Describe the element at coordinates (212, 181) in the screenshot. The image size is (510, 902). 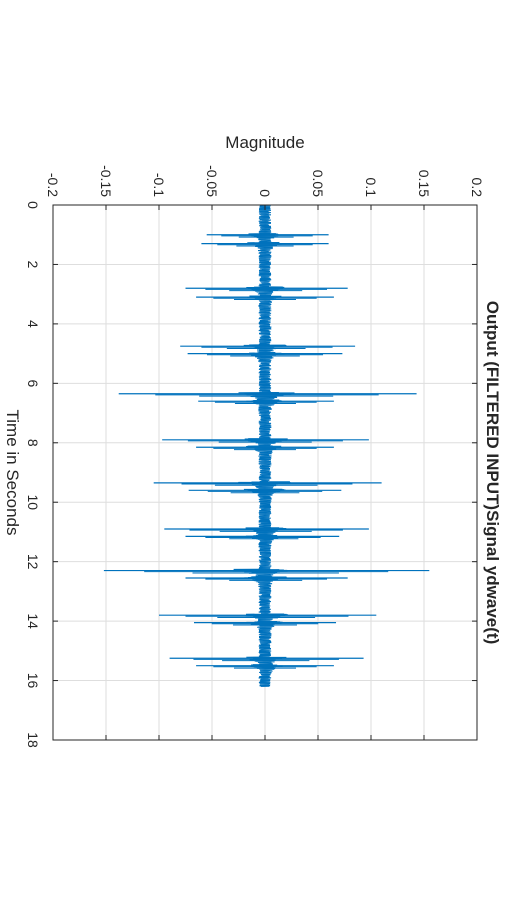
I see `y-tick-label: -0.05` at that location.